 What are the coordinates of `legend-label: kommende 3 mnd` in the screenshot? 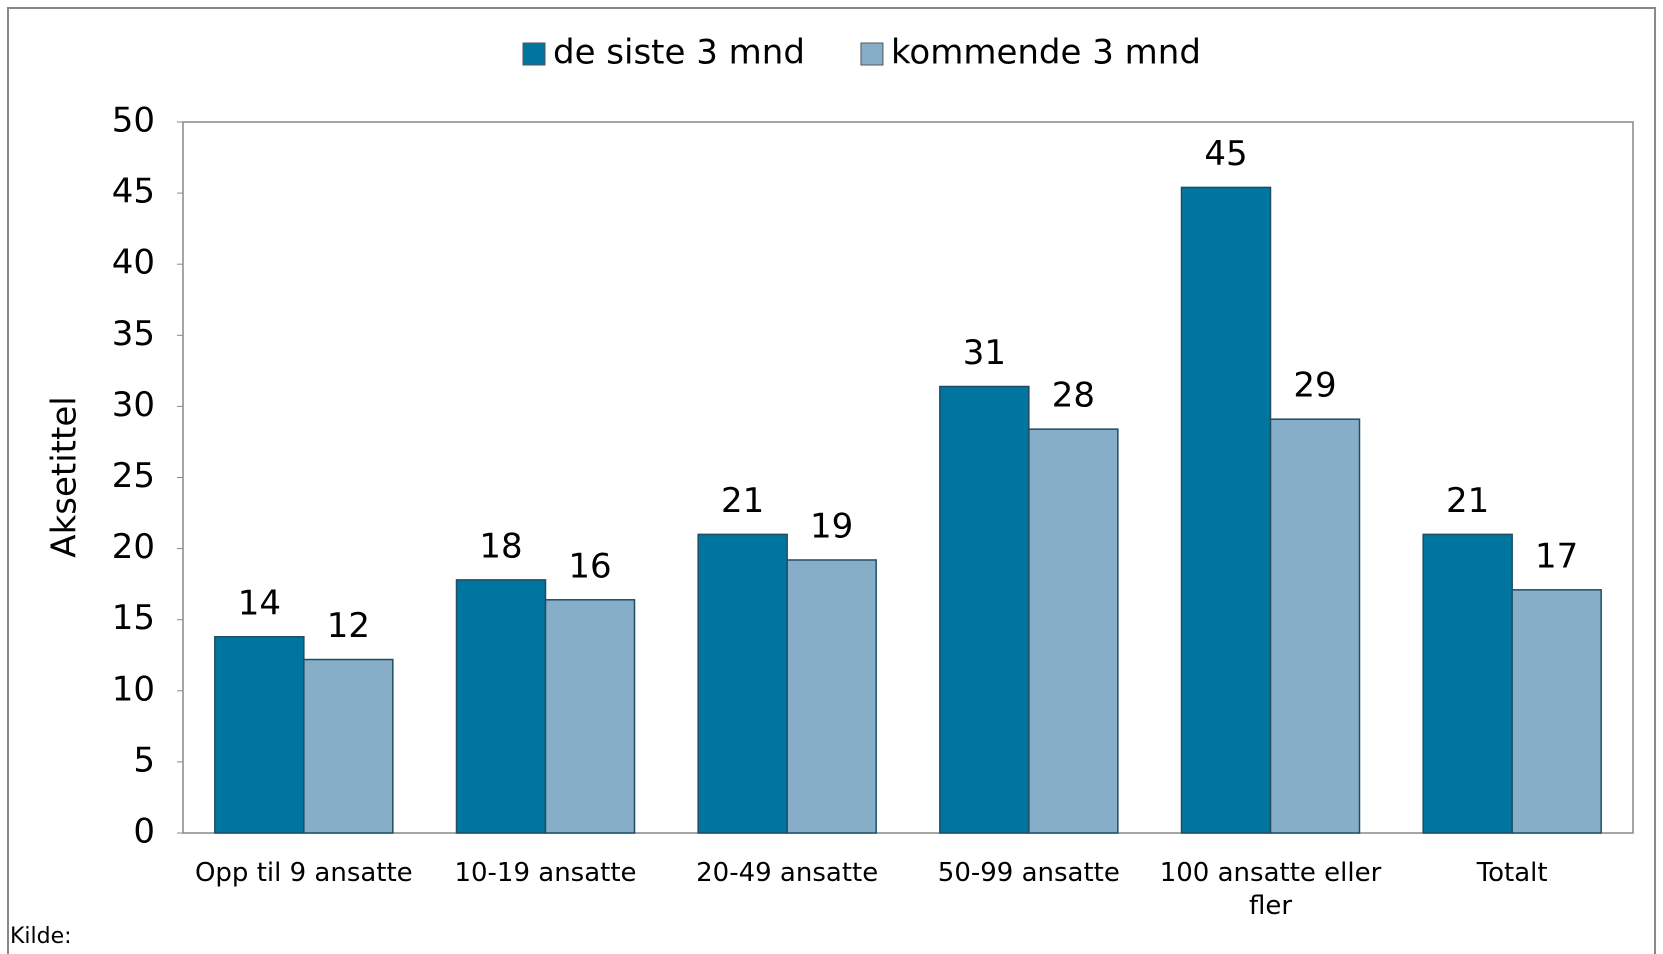 It's located at (1046, 53).